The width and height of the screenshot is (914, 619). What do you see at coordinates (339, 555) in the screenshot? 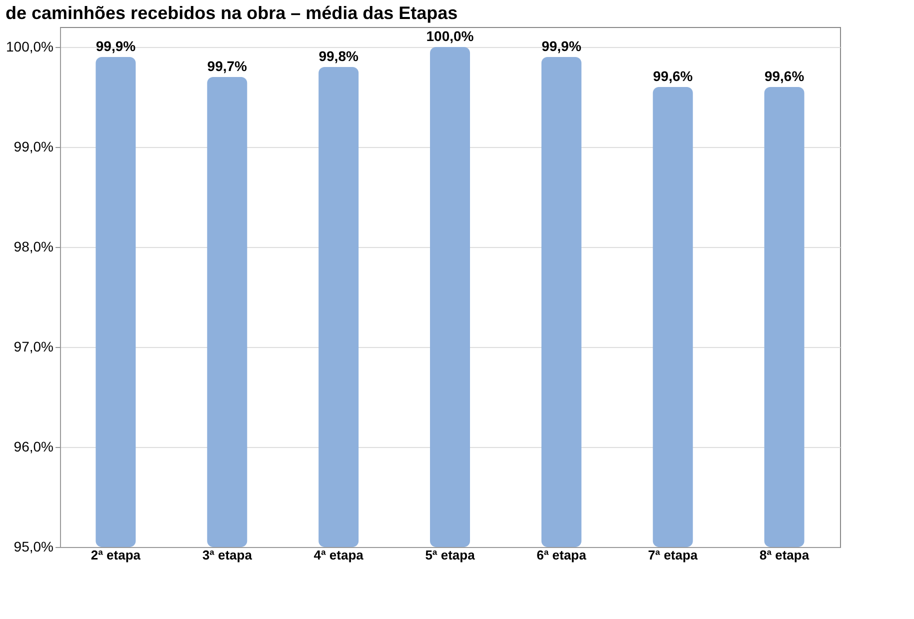
I see `x-tick-label: 4ª etapa` at bounding box center [339, 555].